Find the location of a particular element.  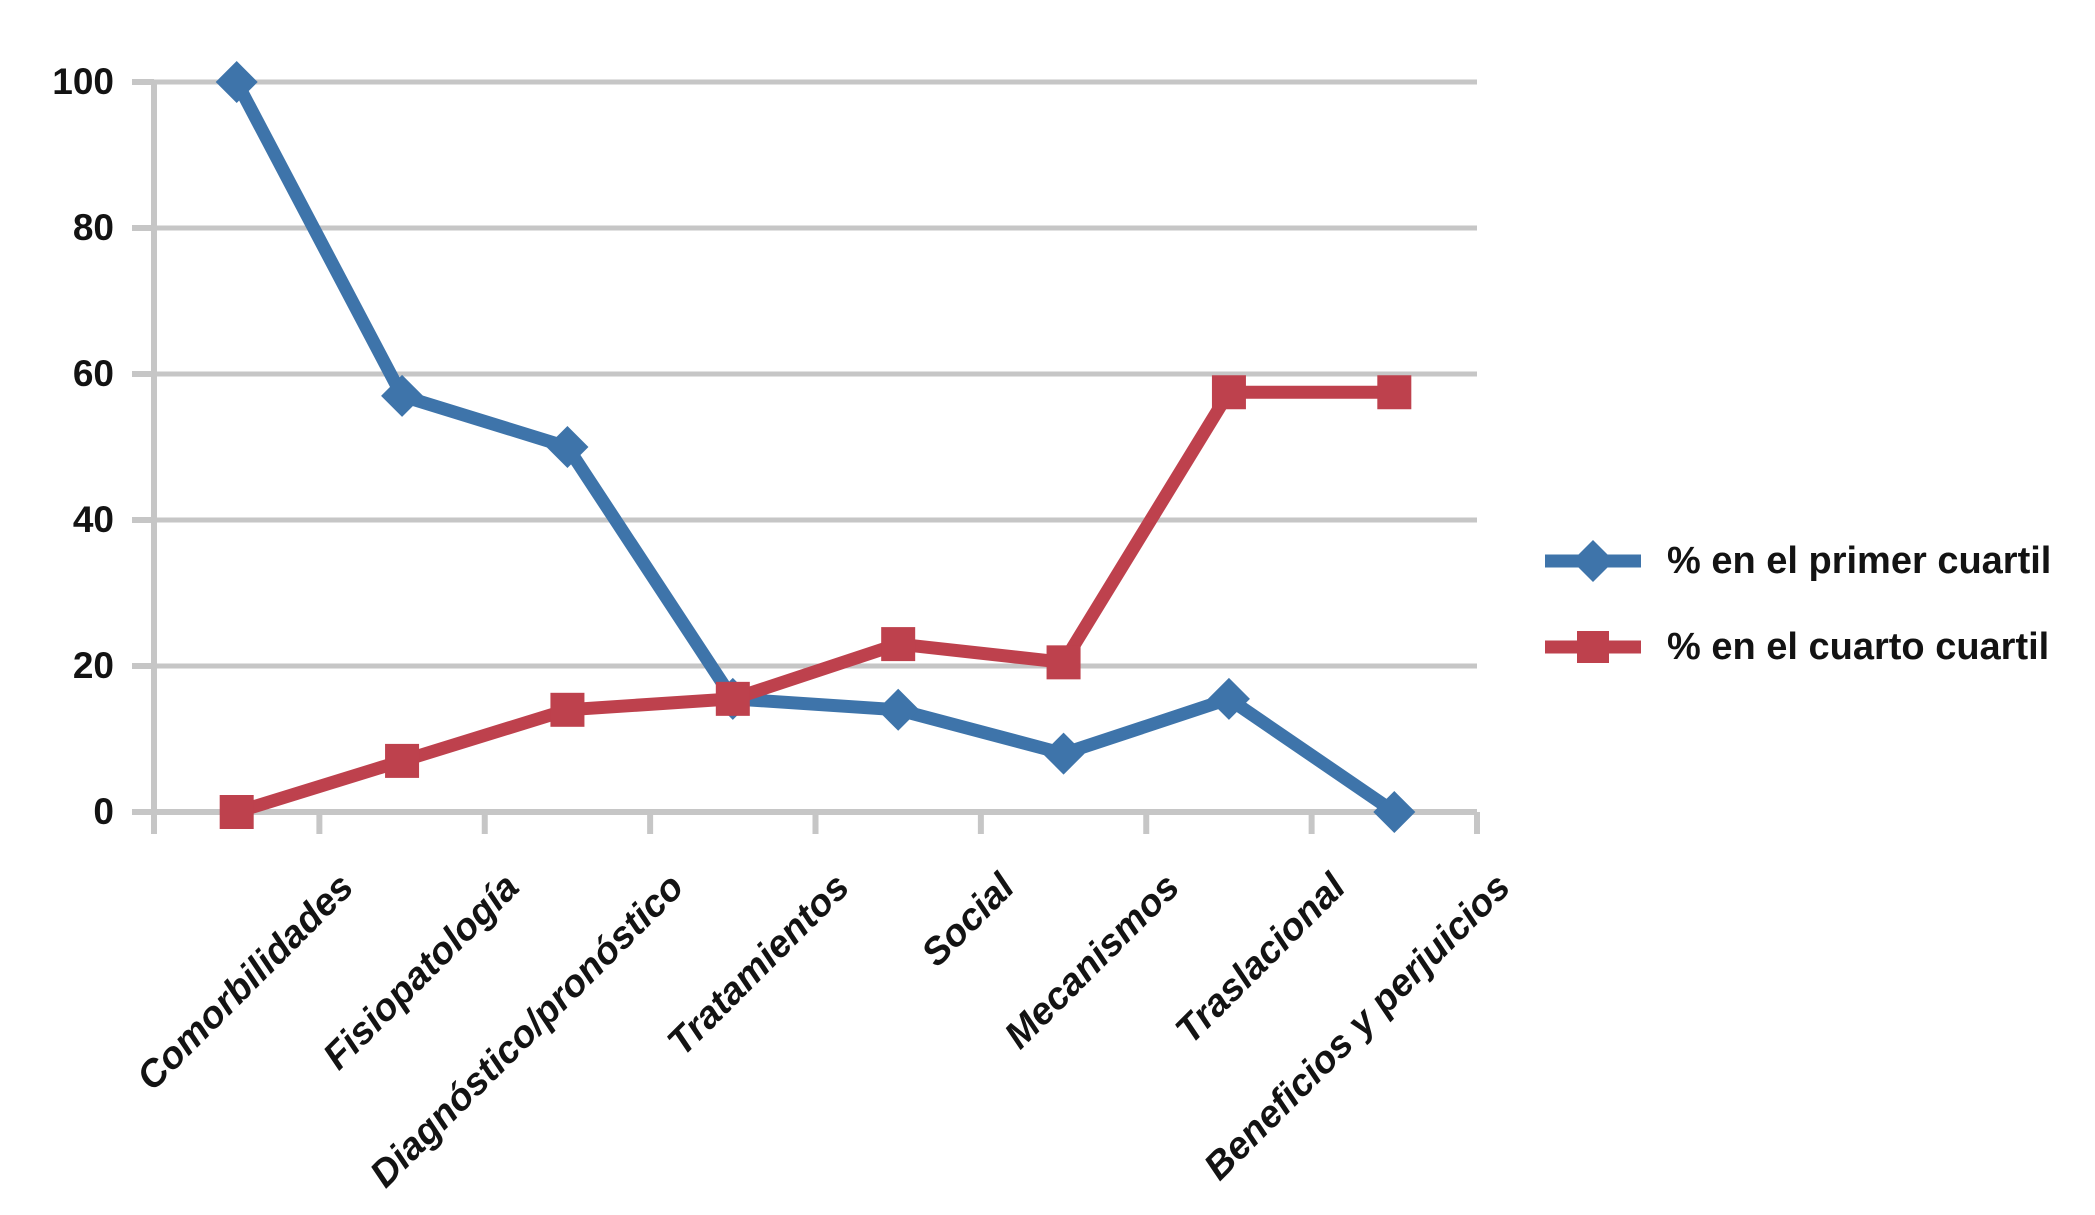

legend-item-cuarto-cuartil: % en el cuarto cuartil is located at coordinates (1798, 647).